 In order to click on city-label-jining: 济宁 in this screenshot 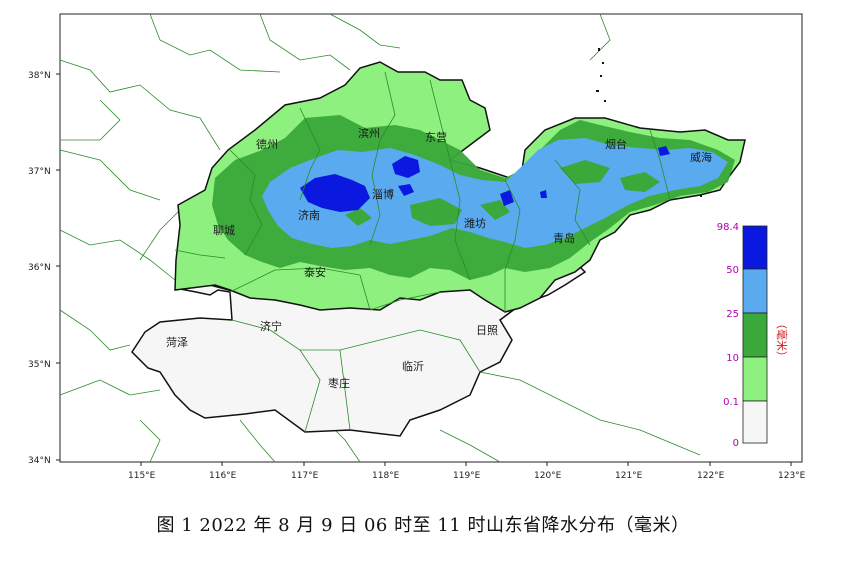, I will do `click(271, 326)`.